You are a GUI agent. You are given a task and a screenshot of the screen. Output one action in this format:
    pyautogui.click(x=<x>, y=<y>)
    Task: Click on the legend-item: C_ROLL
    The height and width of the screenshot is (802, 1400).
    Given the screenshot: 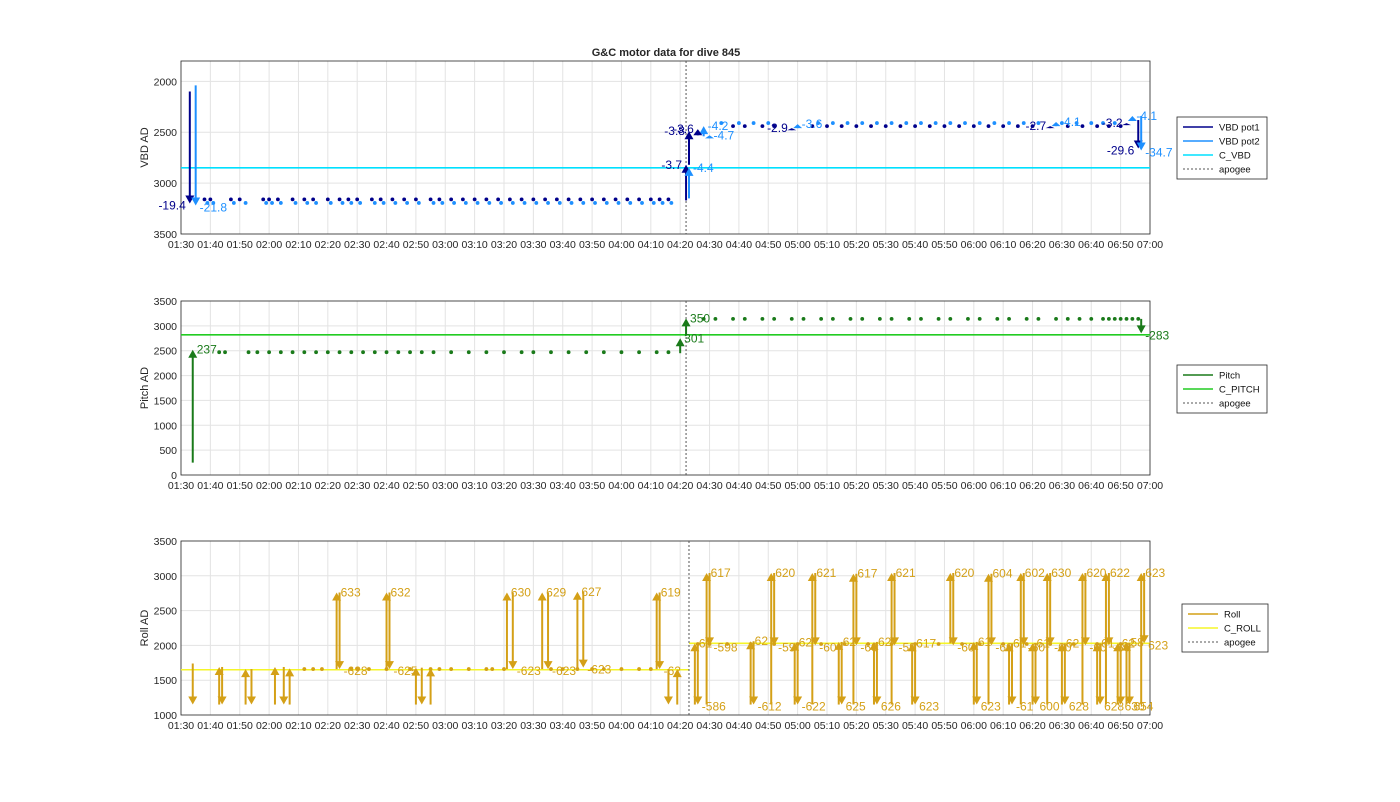 What is the action you would take?
    pyautogui.click(x=1224, y=629)
    